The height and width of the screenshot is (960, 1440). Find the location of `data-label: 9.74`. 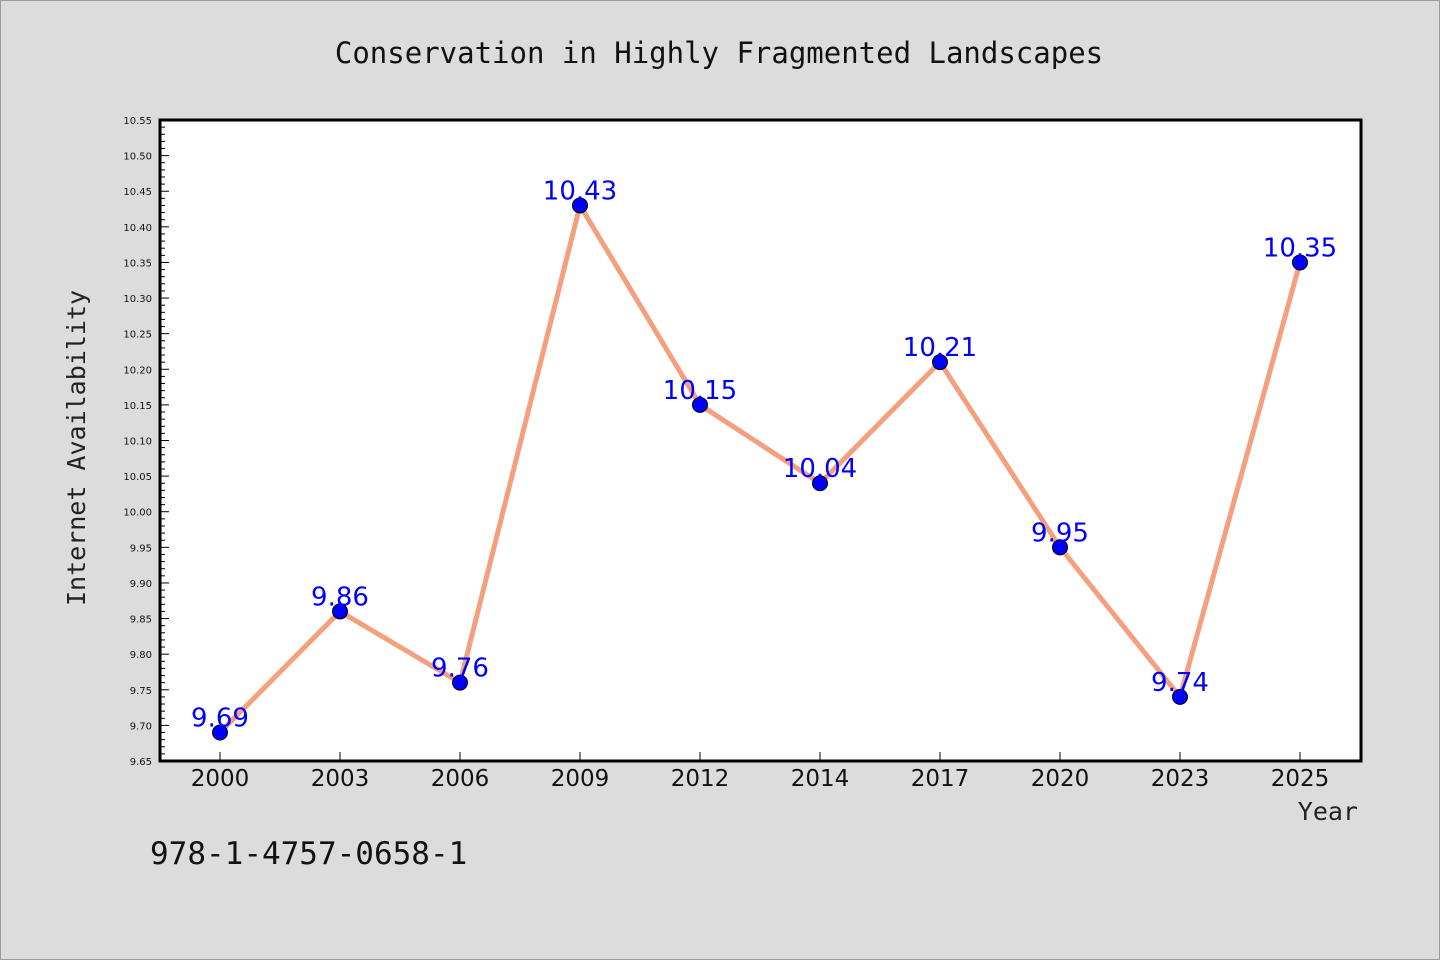

data-label: 9.74 is located at coordinates (1180, 683).